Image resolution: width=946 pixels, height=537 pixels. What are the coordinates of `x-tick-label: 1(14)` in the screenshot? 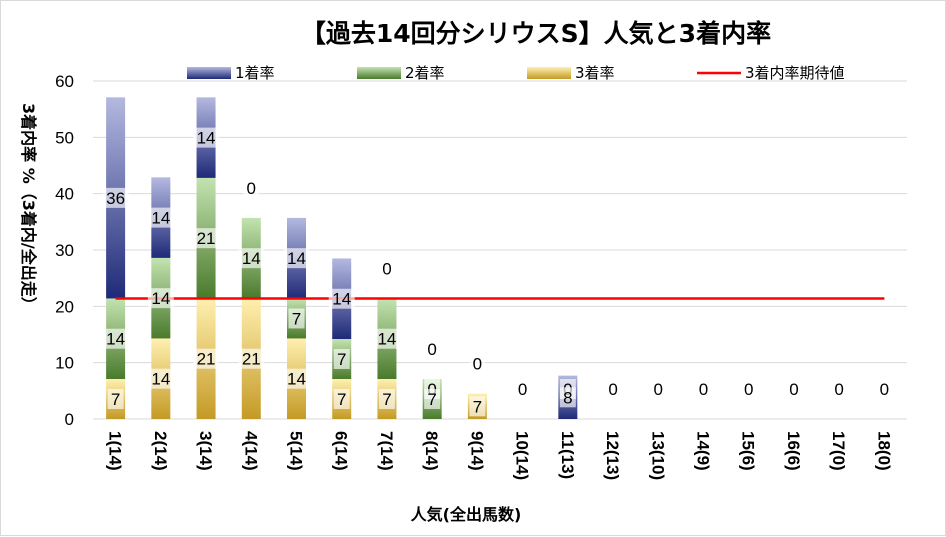 It's located at (115, 451).